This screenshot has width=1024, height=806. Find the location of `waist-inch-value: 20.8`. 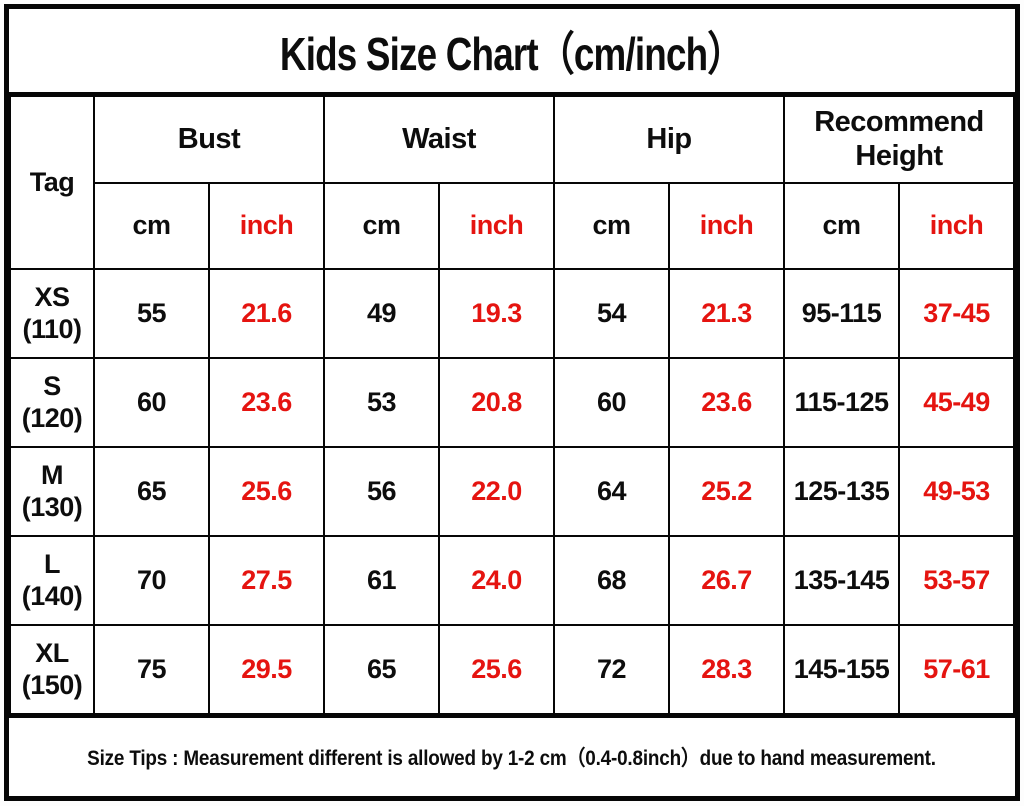

waist-inch-value: 20.8 is located at coordinates (496, 402).